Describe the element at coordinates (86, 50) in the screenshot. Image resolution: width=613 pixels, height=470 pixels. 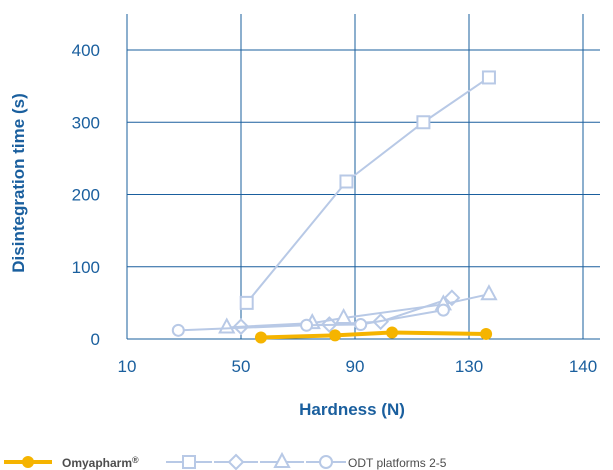
I see `y-tick-label: 400` at that location.